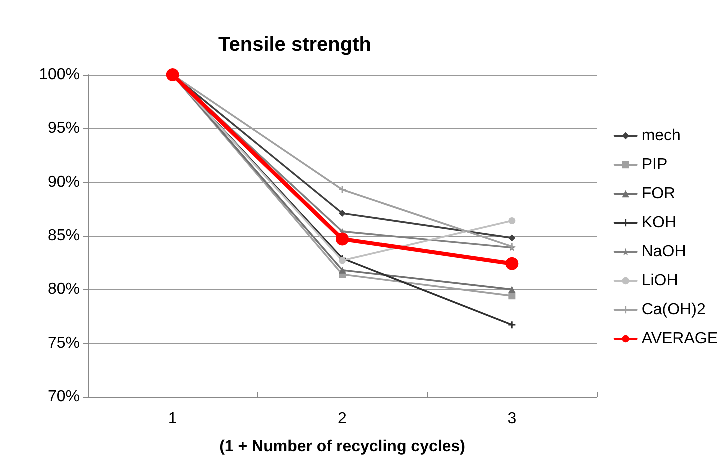  Describe the element at coordinates (173, 419) in the screenshot. I see `x-tick-label: 1` at that location.